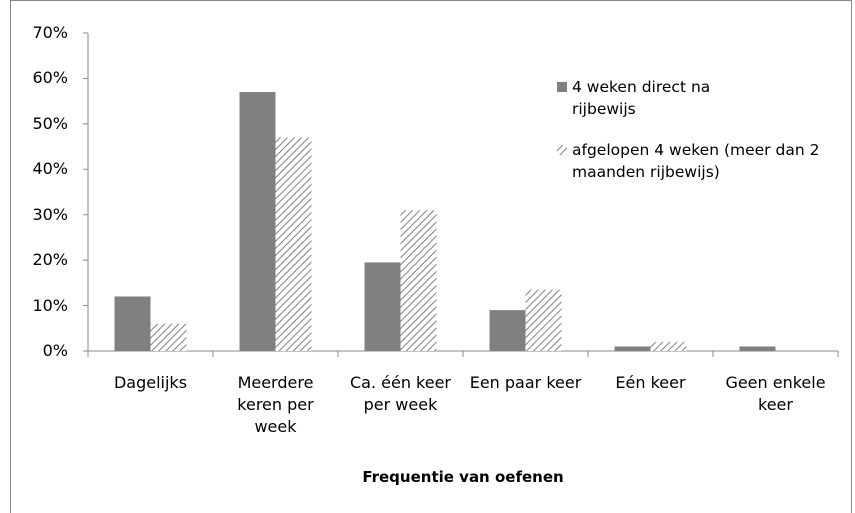 The height and width of the screenshot is (513, 855). Describe the element at coordinates (50, 169) in the screenshot. I see `y-tick-label: 40%` at that location.